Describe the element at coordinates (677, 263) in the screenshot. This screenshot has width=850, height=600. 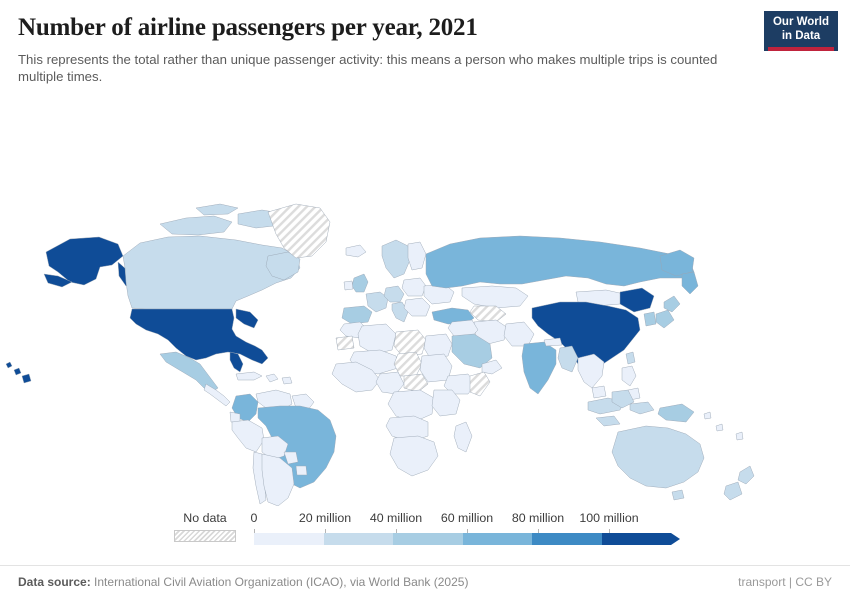
I see `country-russia-far-east` at that location.